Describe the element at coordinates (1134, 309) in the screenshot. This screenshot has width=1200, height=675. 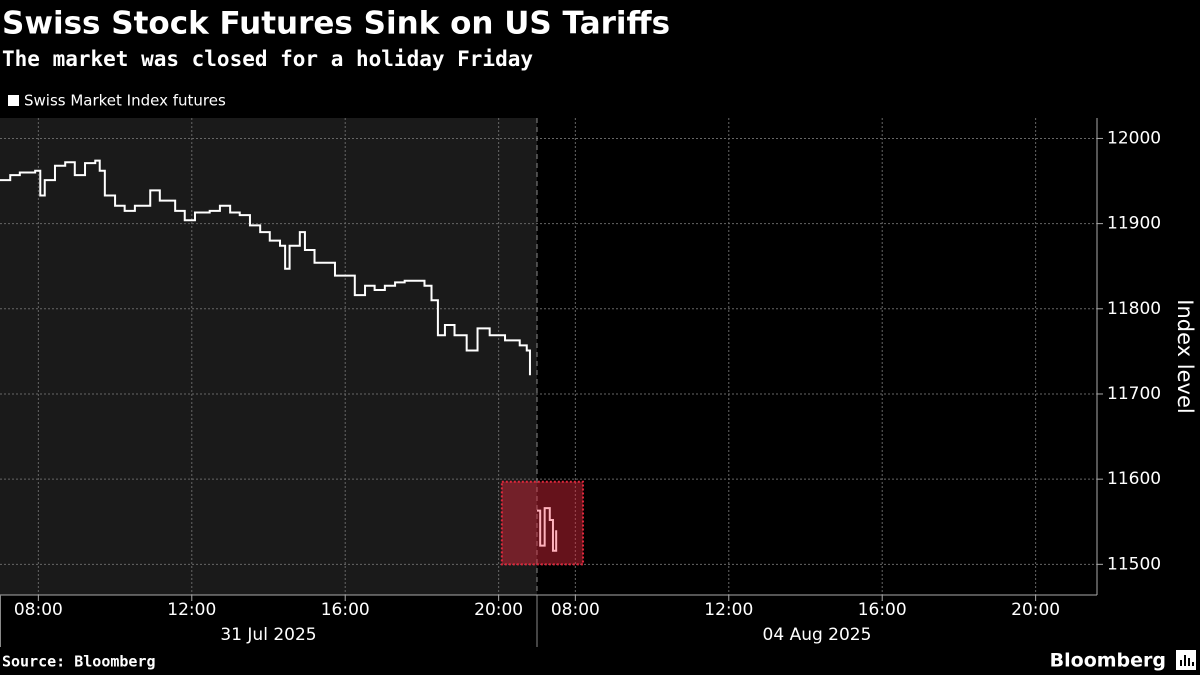
I see `y-tick-label: 11800` at that location.